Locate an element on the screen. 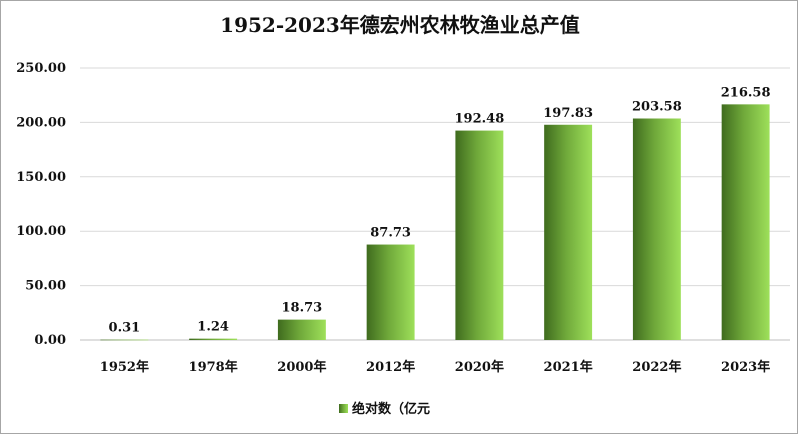 This screenshot has height=436, width=800. y-axis-ticks: 0.00 50.00 100.00 150.00 200.00 250.00 is located at coordinates (41, 204).